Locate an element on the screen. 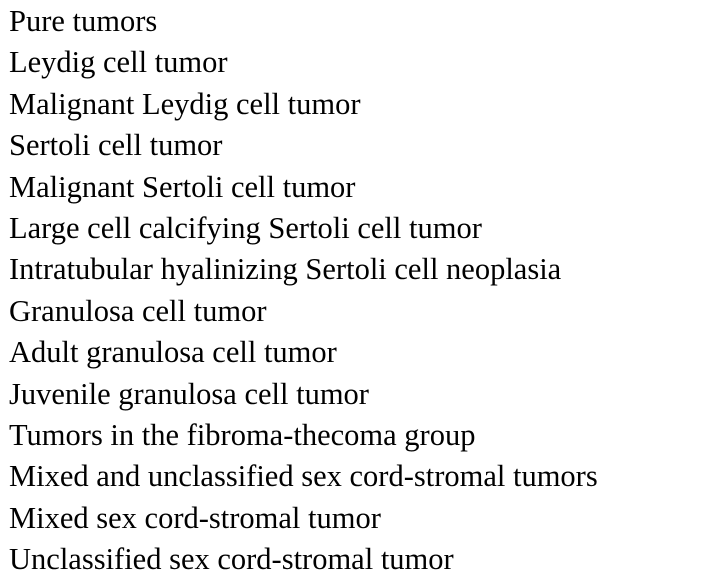 The image size is (706, 583). text-line: Adult granulosa cell tumor is located at coordinates (173, 352).